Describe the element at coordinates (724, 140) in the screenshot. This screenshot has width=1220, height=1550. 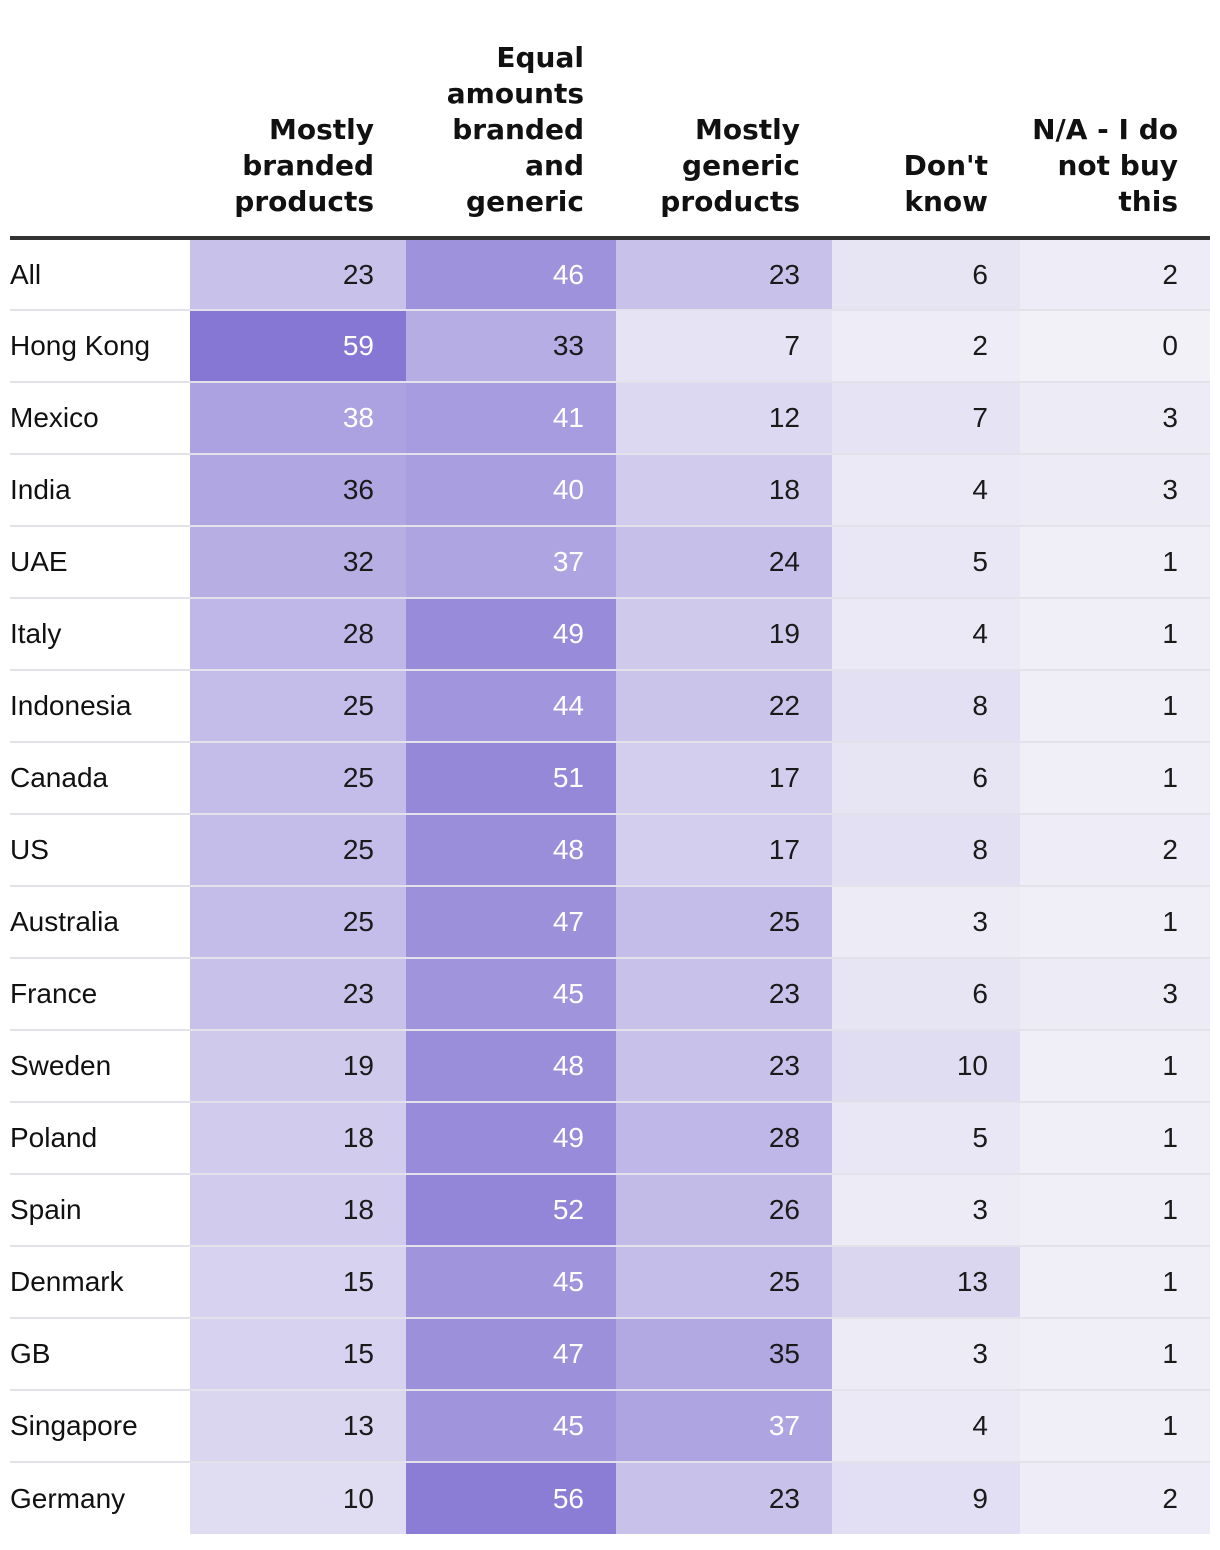
I see `column-header-mostly-generic: Mostly generic products` at that location.